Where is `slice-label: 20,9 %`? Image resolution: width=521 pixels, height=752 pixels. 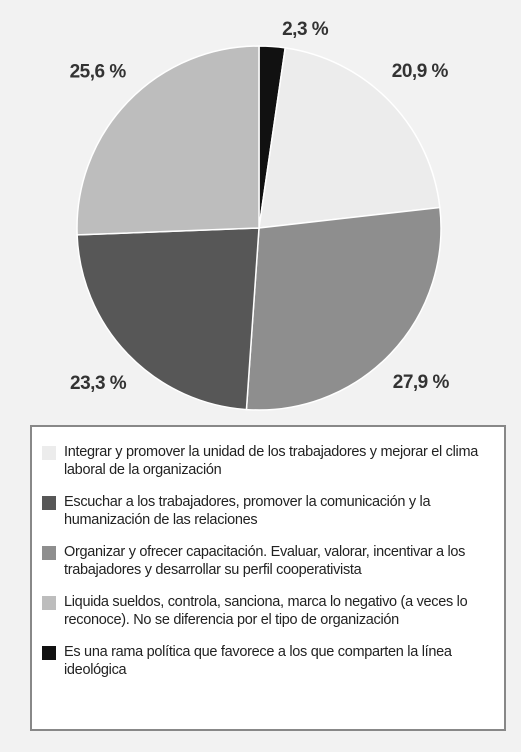 slice-label: 20,9 % is located at coordinates (420, 71).